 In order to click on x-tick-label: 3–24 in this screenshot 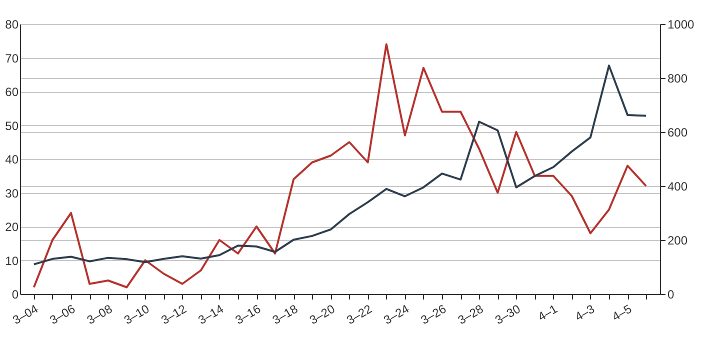, I will do `click(396, 315)`.